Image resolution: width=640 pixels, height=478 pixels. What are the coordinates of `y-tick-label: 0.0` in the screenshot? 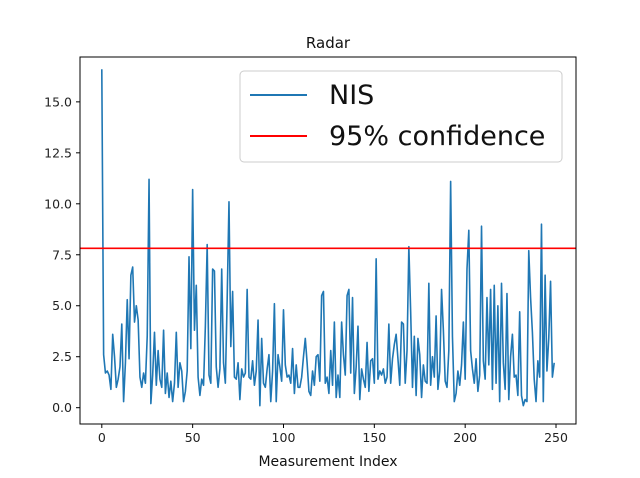 It's located at (62, 407).